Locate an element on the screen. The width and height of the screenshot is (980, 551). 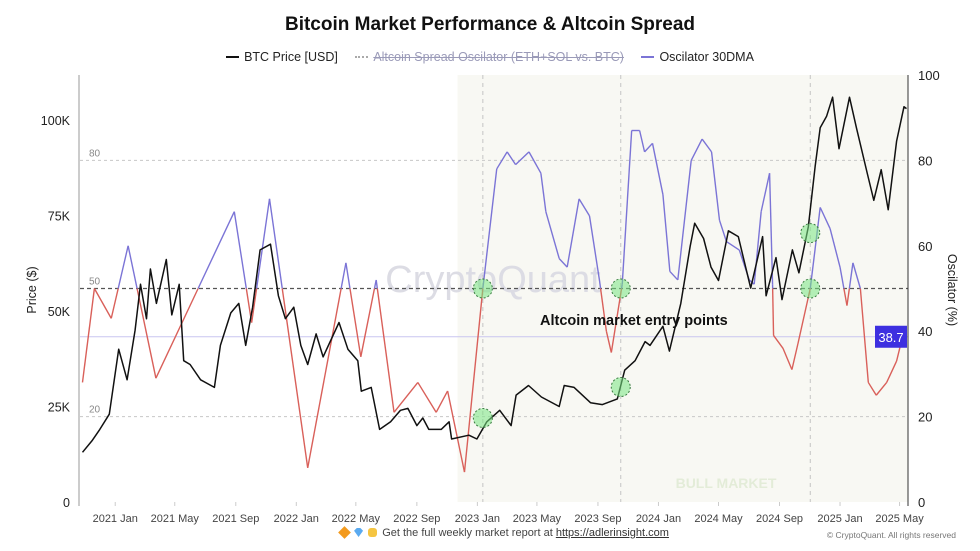
legend-item-oscillator-30dma: Oscilator 30DMA is located at coordinates (697, 57).